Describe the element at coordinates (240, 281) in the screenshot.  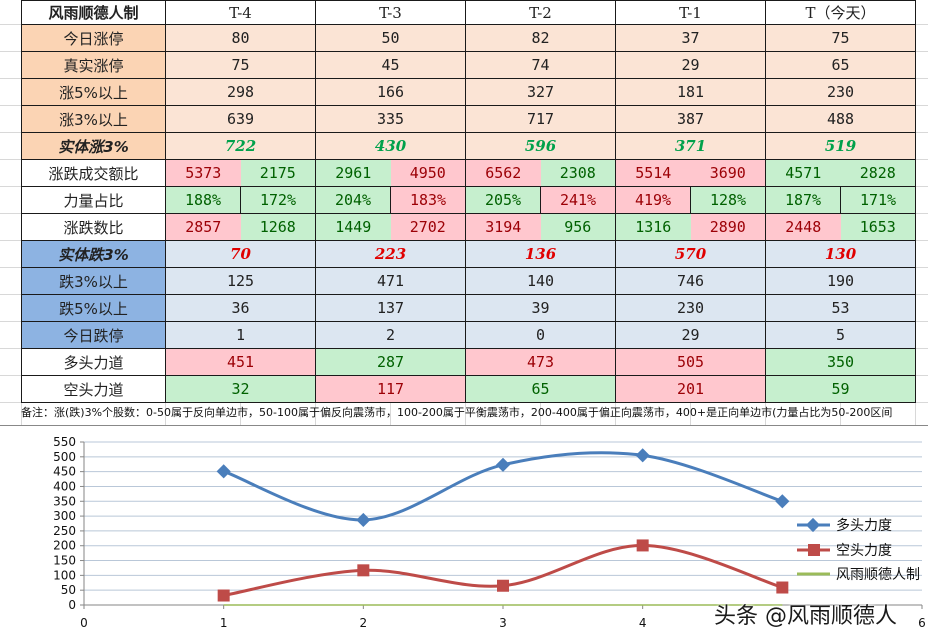
I see `cell: 125` at that location.